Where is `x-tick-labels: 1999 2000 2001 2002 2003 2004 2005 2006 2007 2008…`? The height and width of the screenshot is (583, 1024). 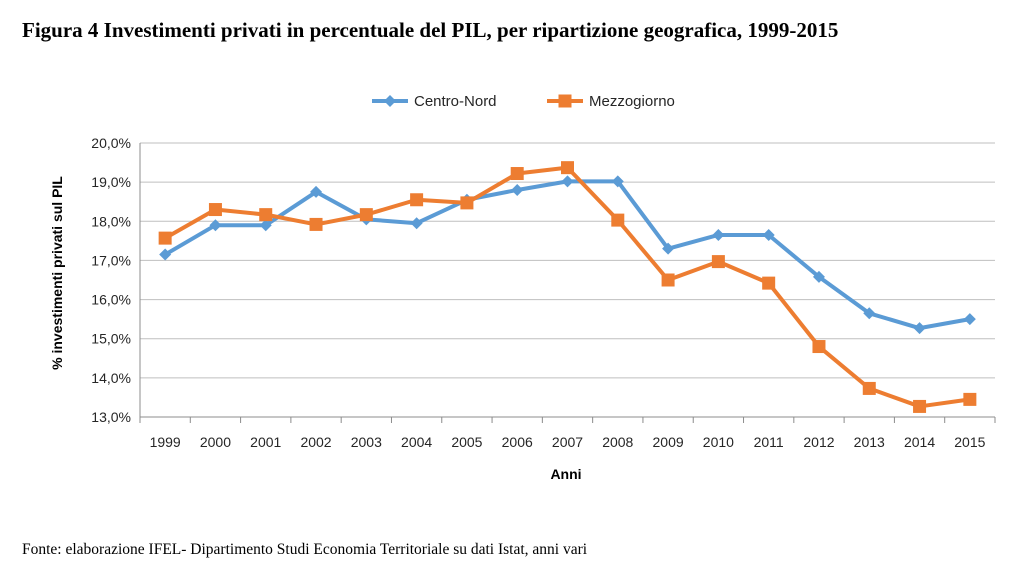
x-tick-labels: 1999 2000 2001 2002 2003 2004 2005 2006 2007 2008… is located at coordinates (568, 442).